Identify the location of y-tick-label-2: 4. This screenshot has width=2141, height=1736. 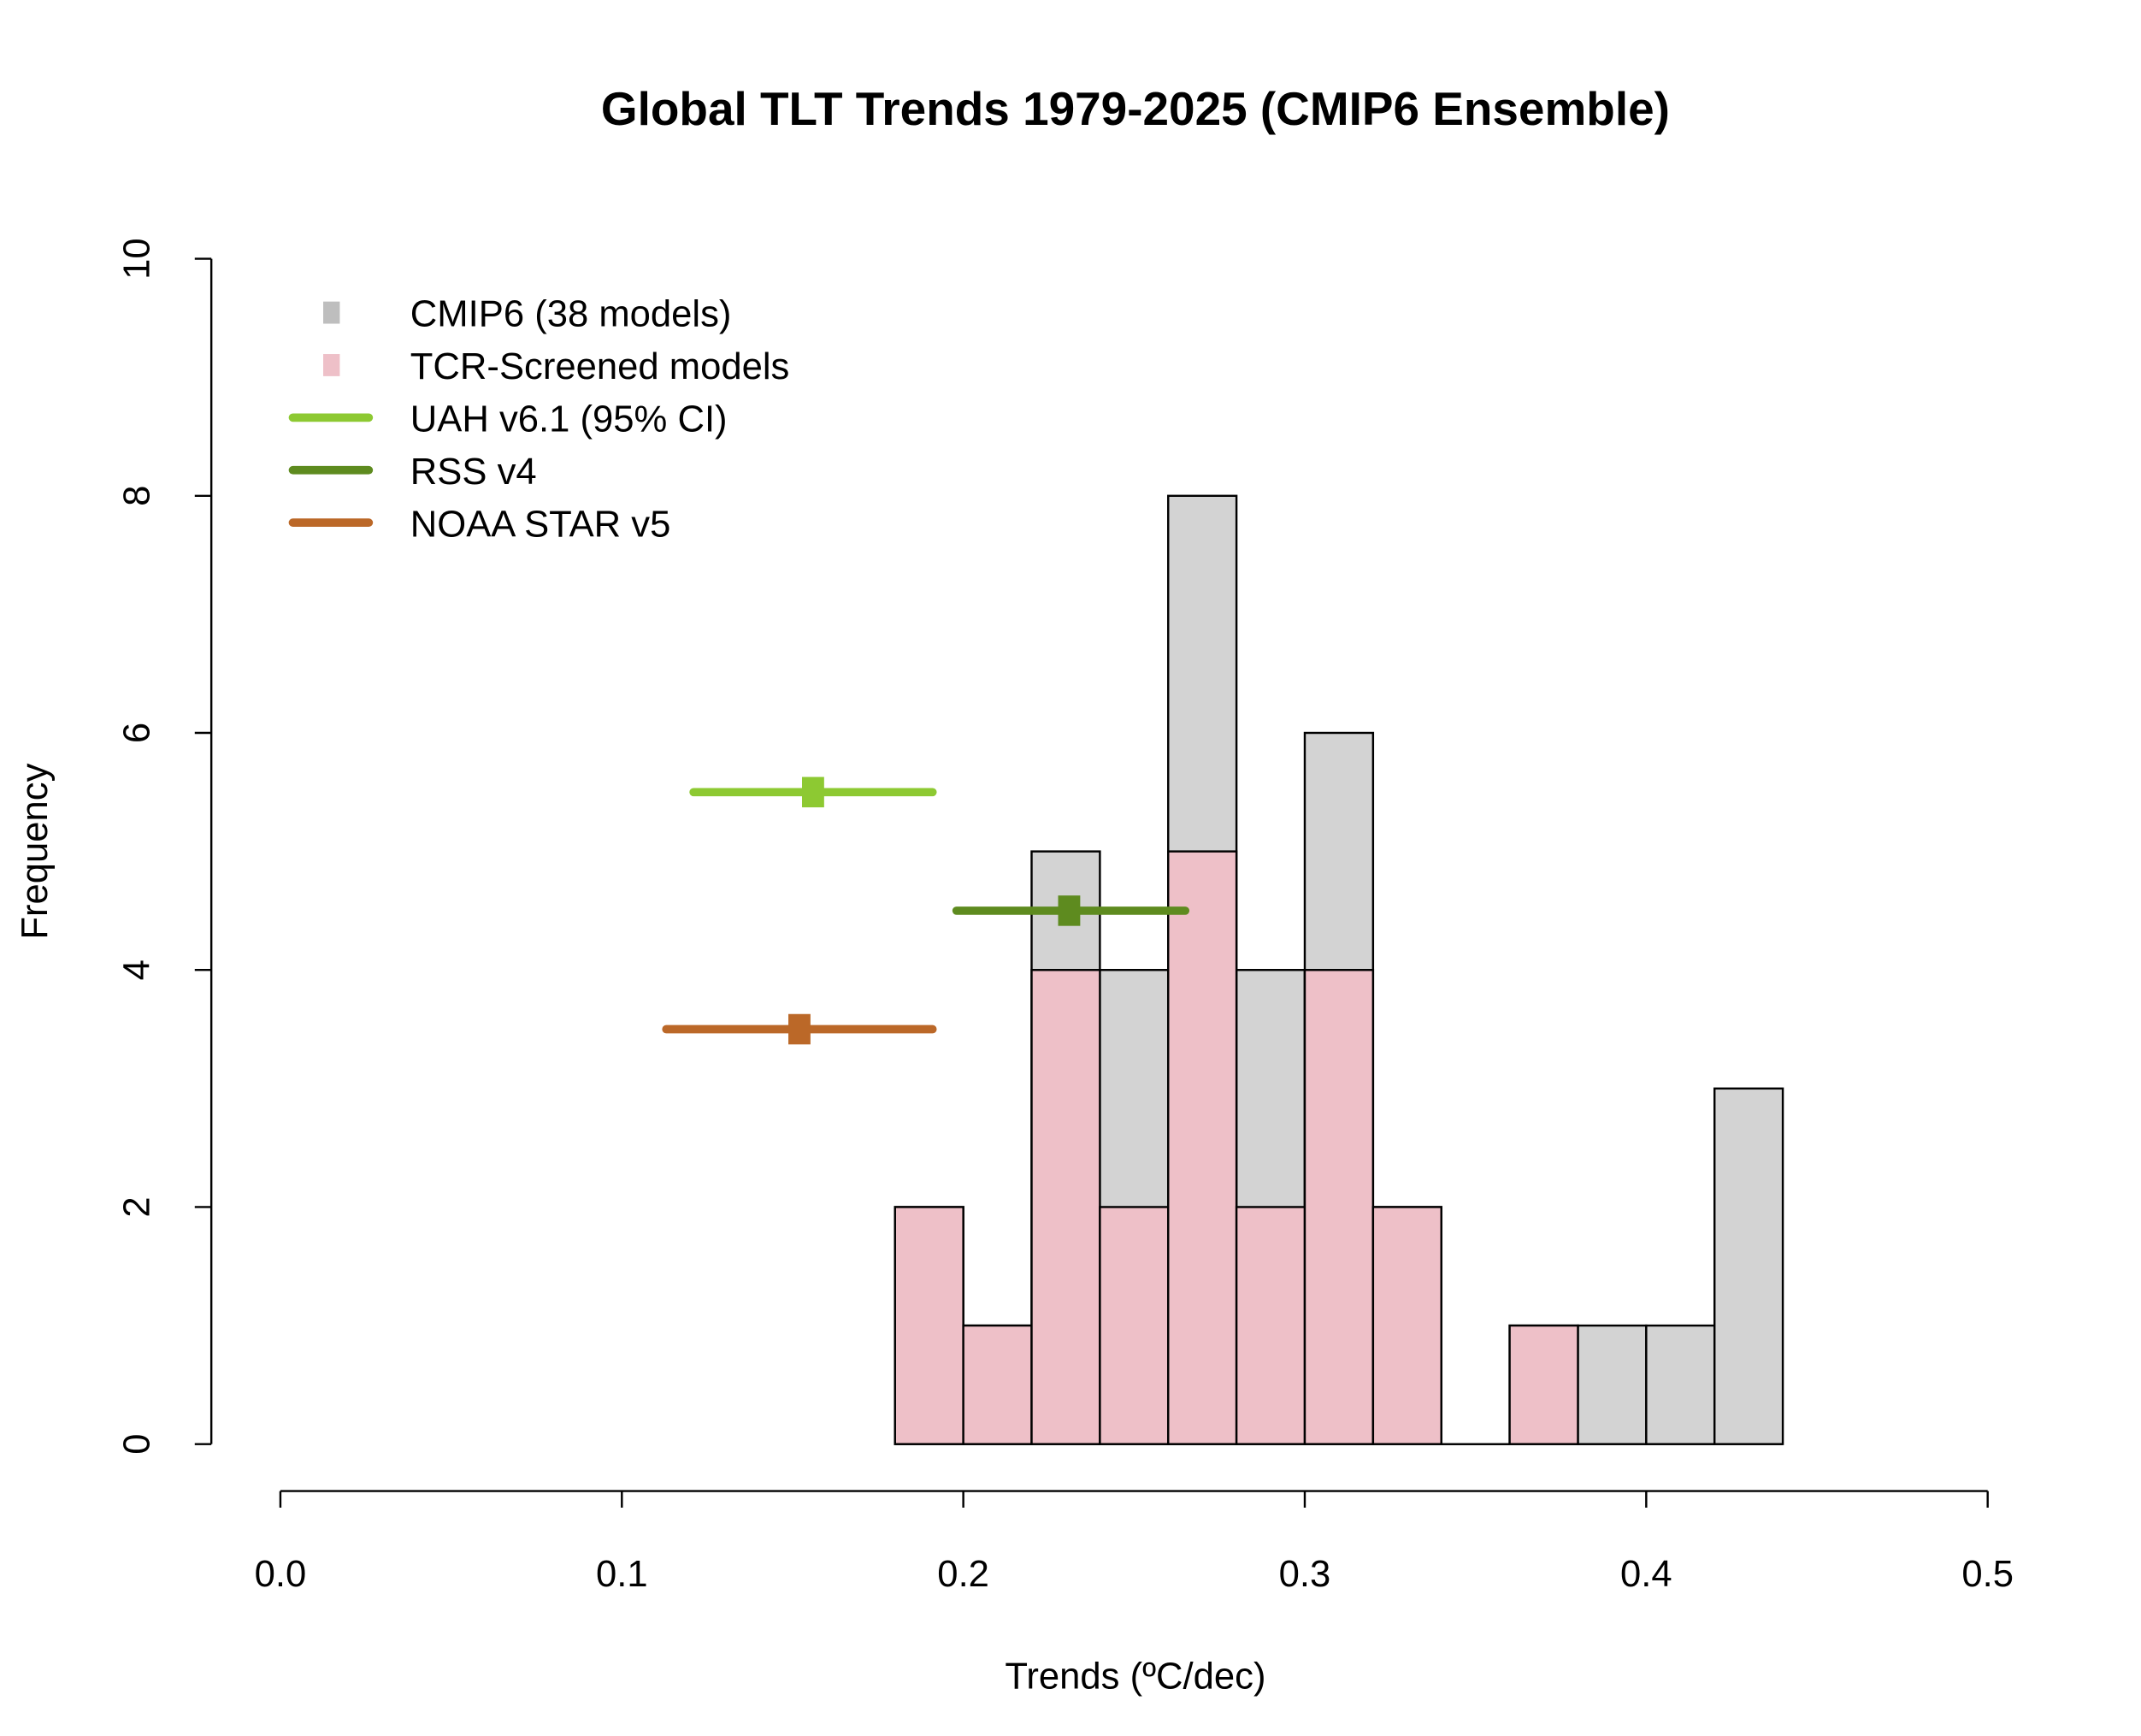
(136, 970).